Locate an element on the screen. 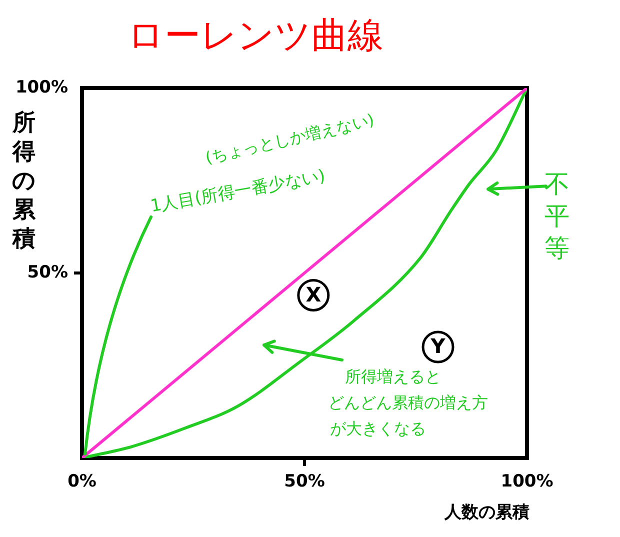  x-axis-title: 人数の累積 is located at coordinates (487, 512).